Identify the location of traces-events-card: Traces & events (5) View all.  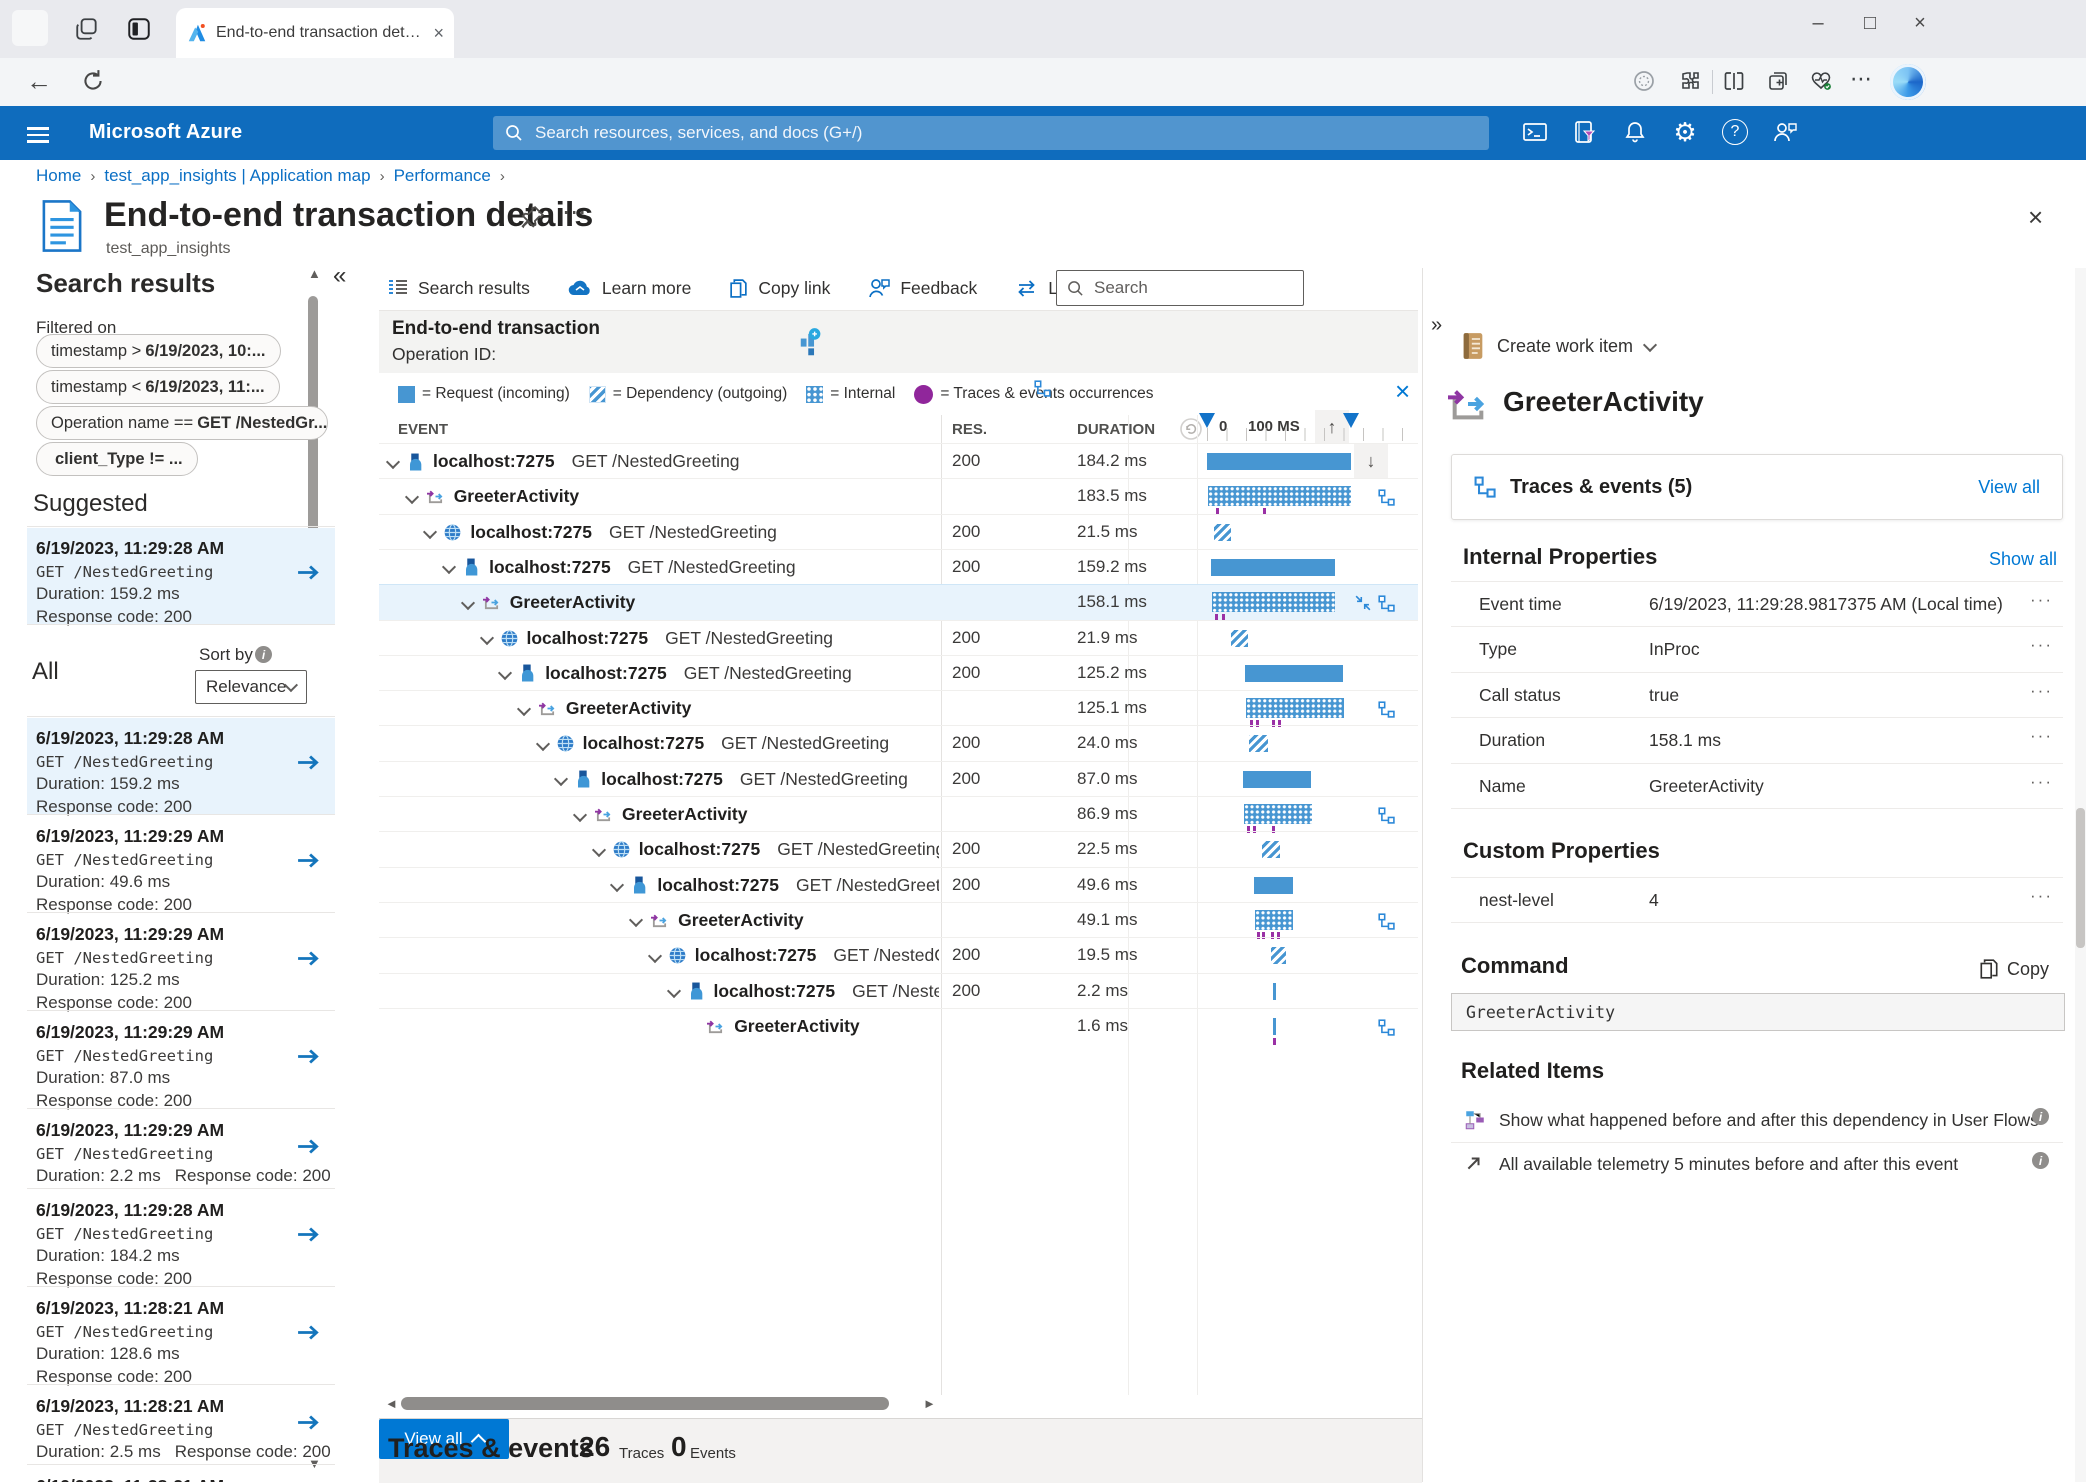
(1757, 487).